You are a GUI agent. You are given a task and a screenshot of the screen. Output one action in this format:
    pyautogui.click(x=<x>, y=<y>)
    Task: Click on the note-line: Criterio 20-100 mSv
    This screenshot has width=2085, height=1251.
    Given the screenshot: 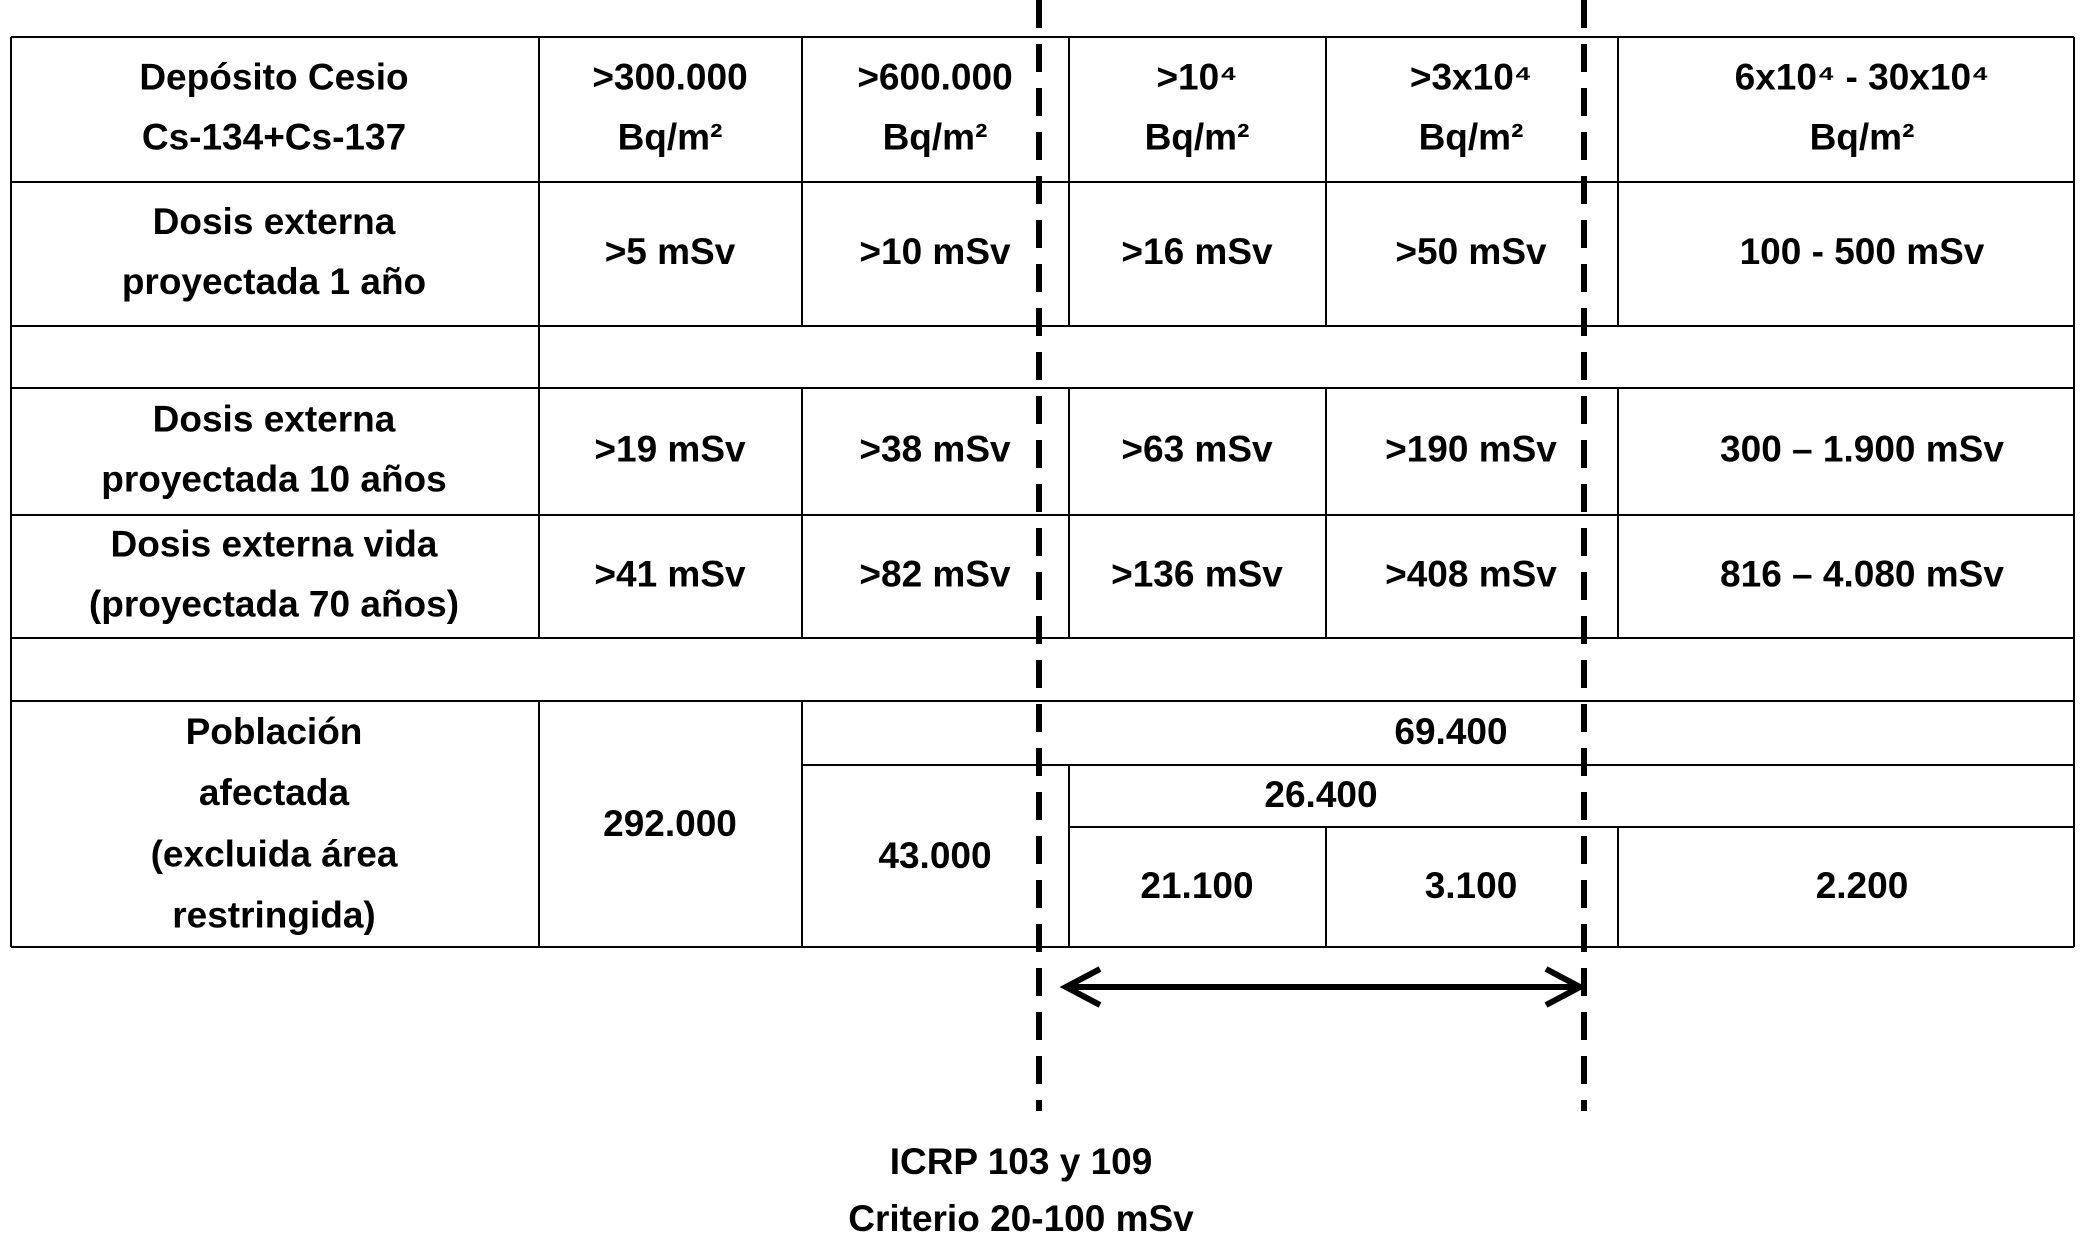 What is the action you would take?
    pyautogui.click(x=1021, y=1218)
    